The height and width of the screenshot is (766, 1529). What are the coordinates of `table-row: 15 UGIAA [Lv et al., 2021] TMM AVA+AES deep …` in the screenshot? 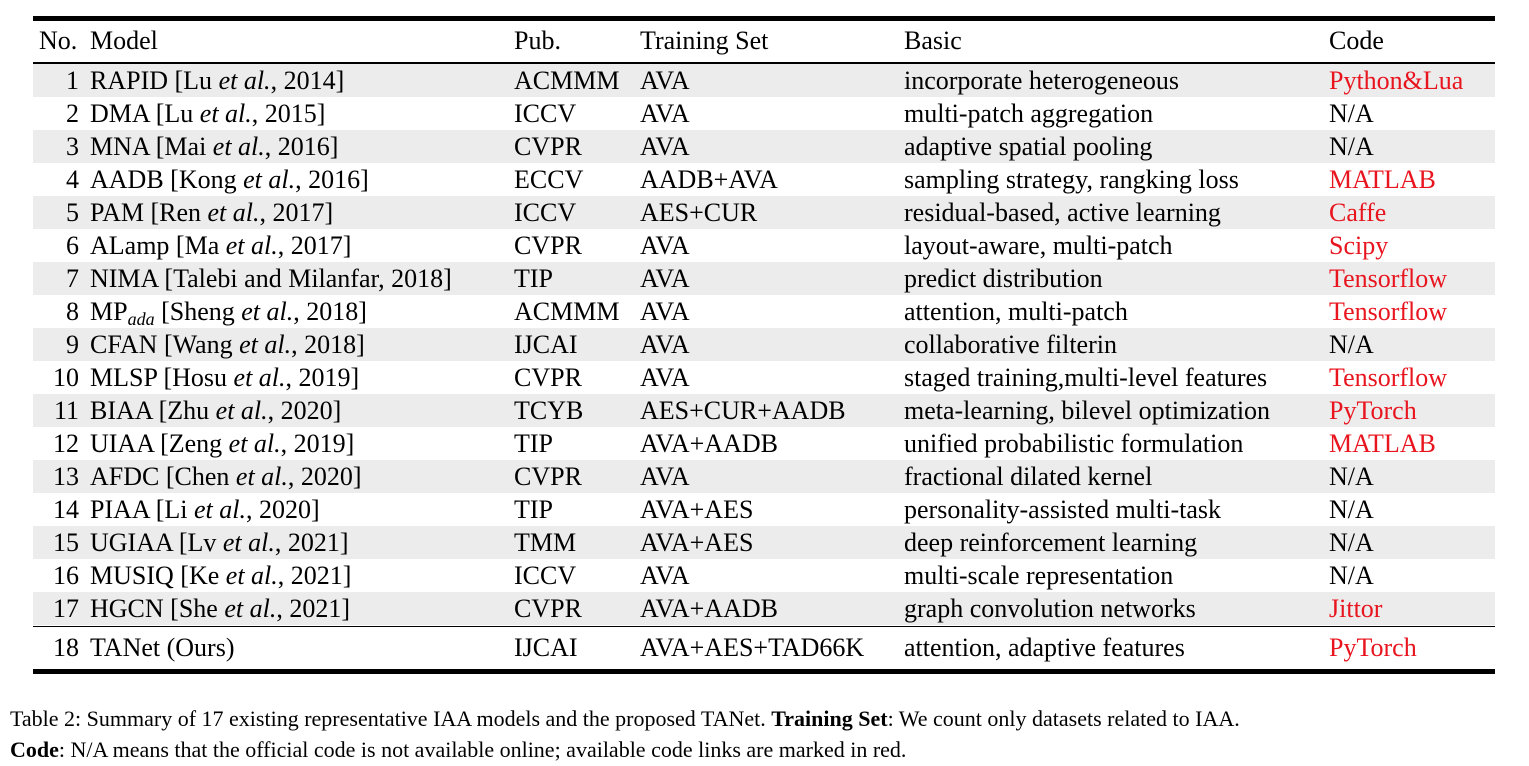 It's located at (764, 542).